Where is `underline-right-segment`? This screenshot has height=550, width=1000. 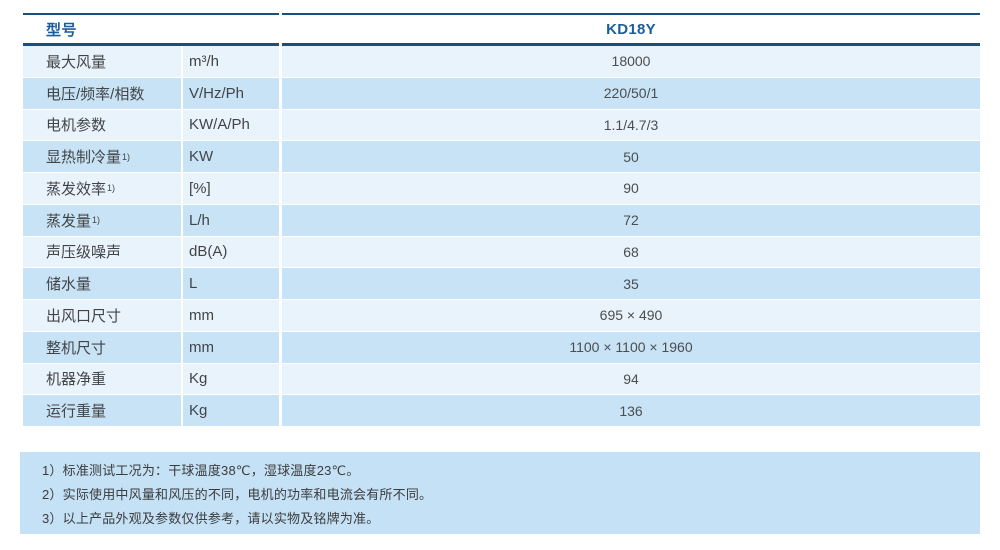 underline-right-segment is located at coordinates (631, 44).